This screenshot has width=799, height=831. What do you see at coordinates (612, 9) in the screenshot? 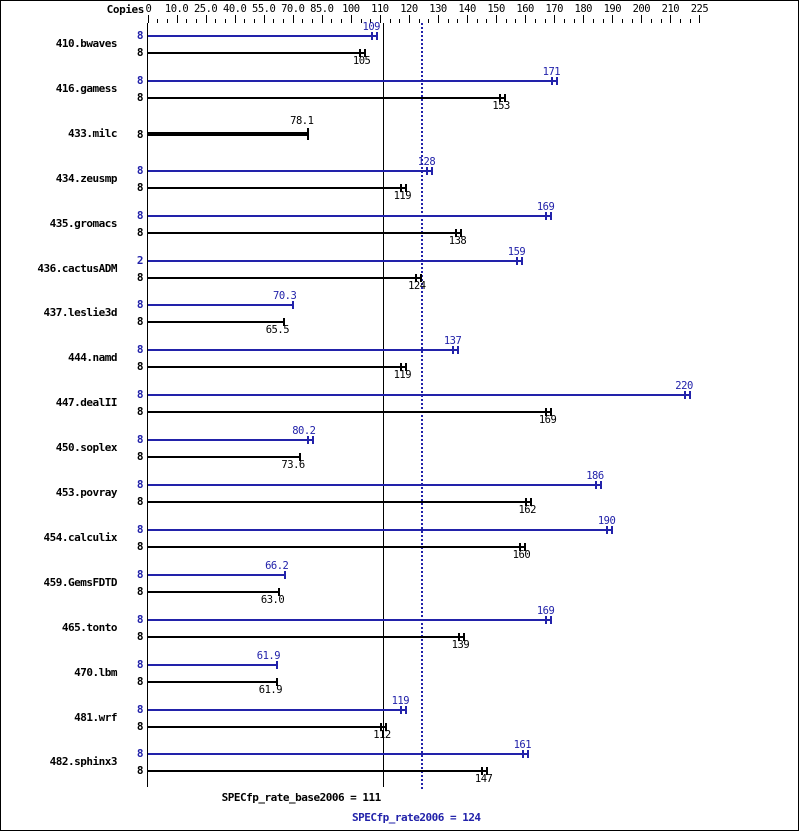
I see `axis-tick-label: 190` at bounding box center [612, 9].